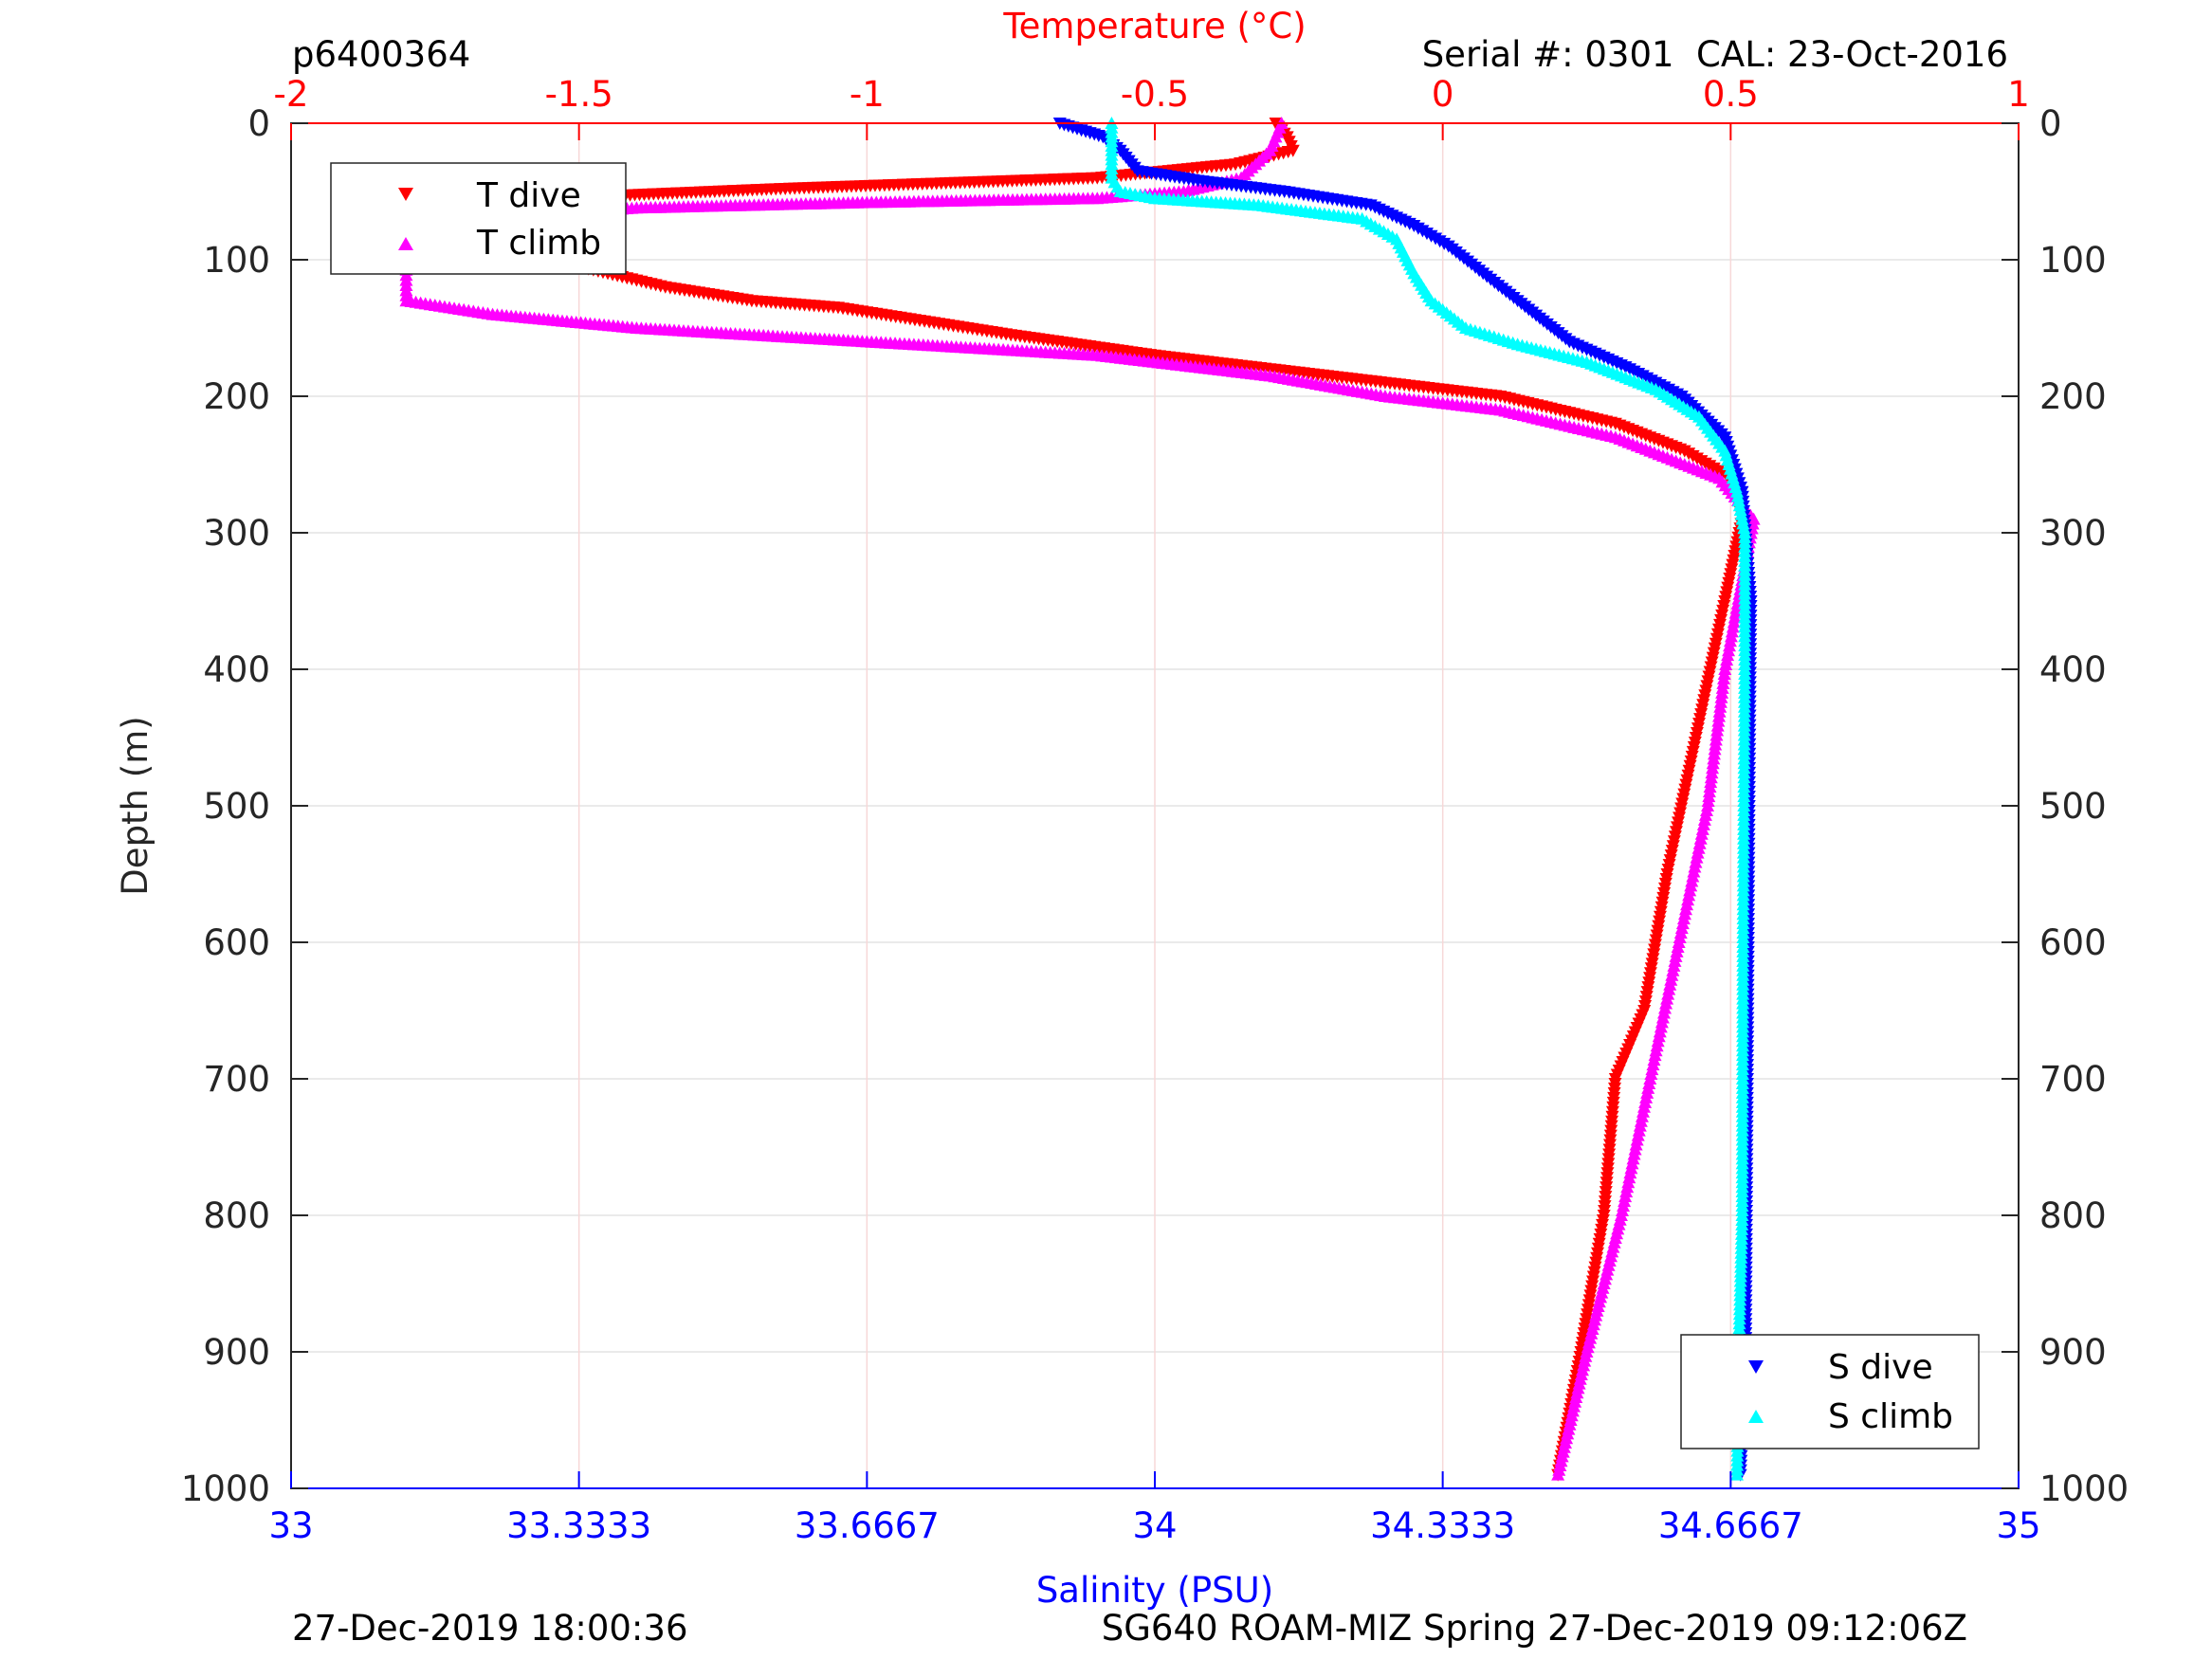  What do you see at coordinates (236, 396) in the screenshot?
I see `depth-tick-label-left: 200` at bounding box center [236, 396].